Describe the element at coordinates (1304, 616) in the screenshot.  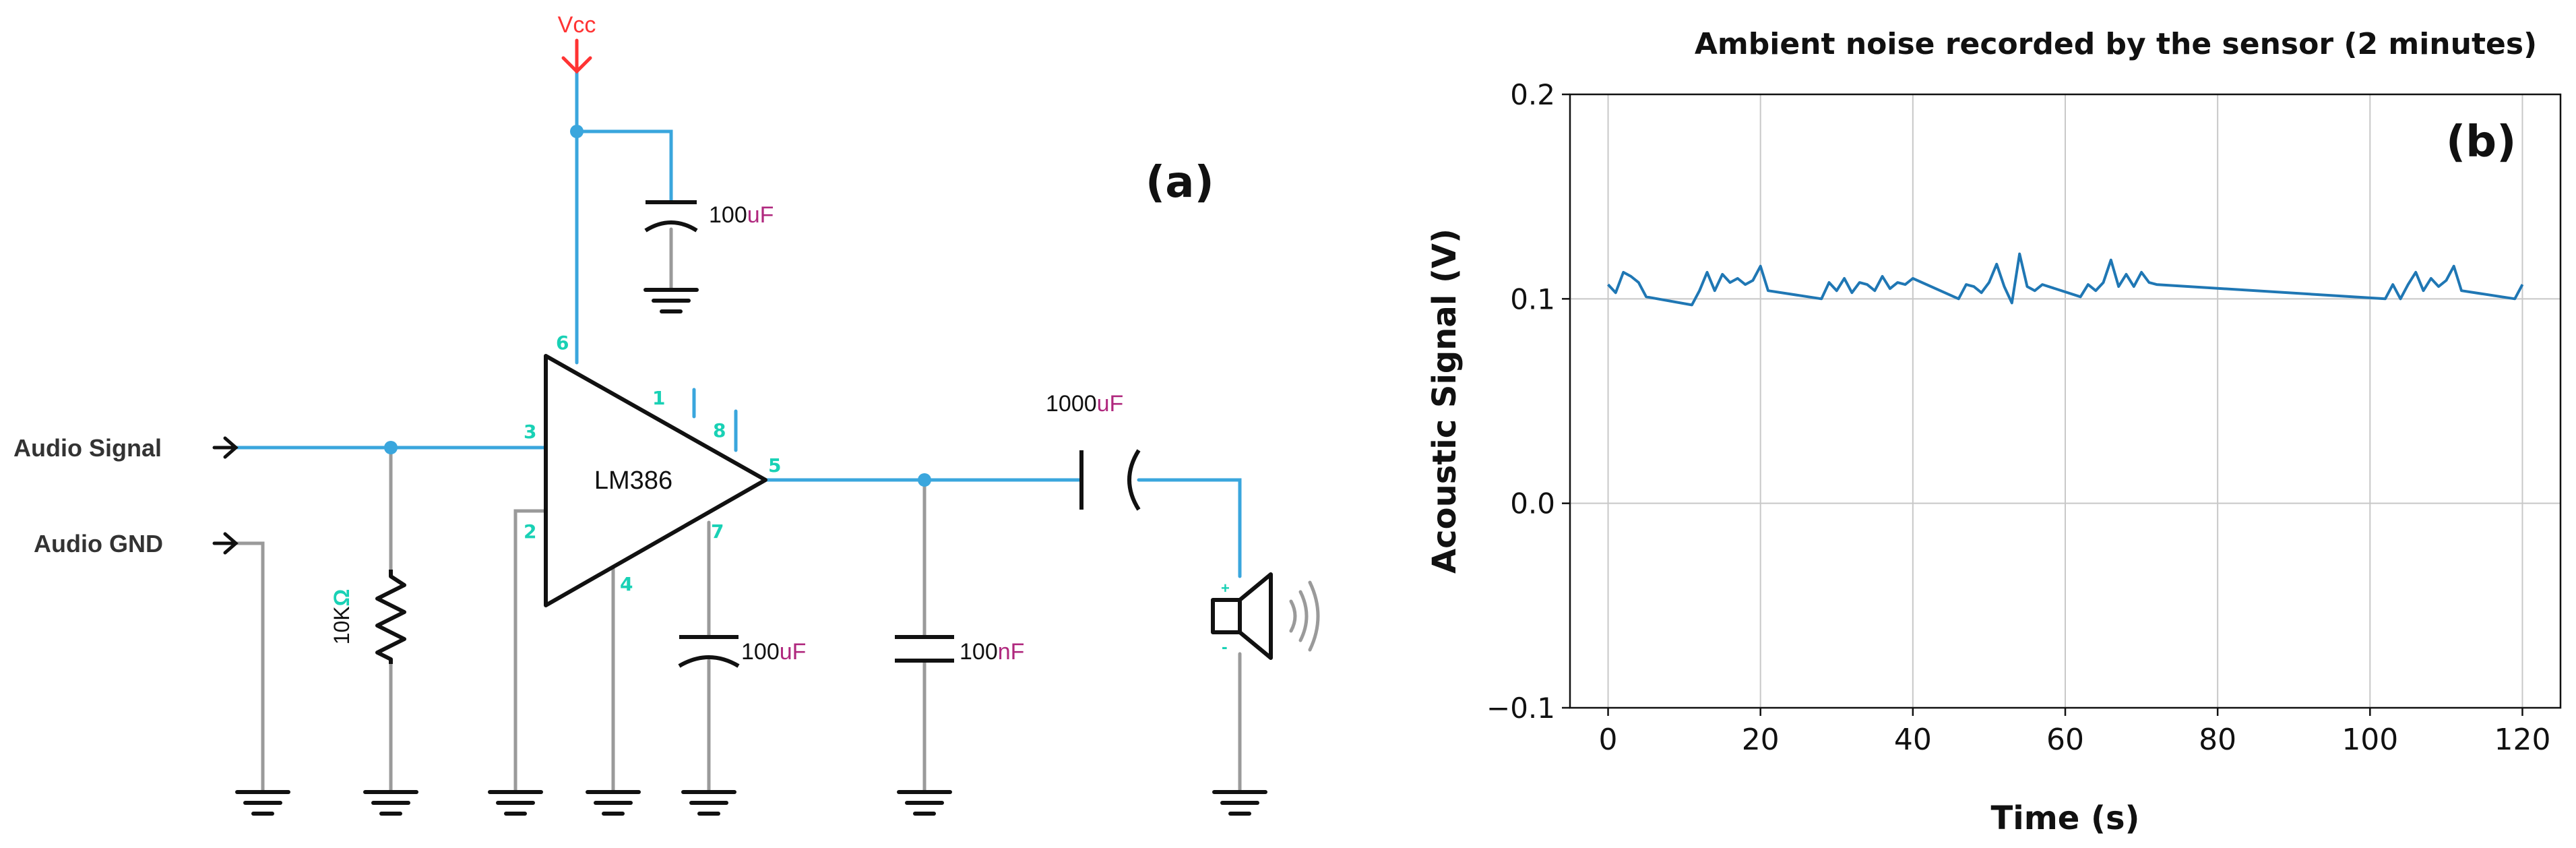
I see `sound-waves-icon` at that location.